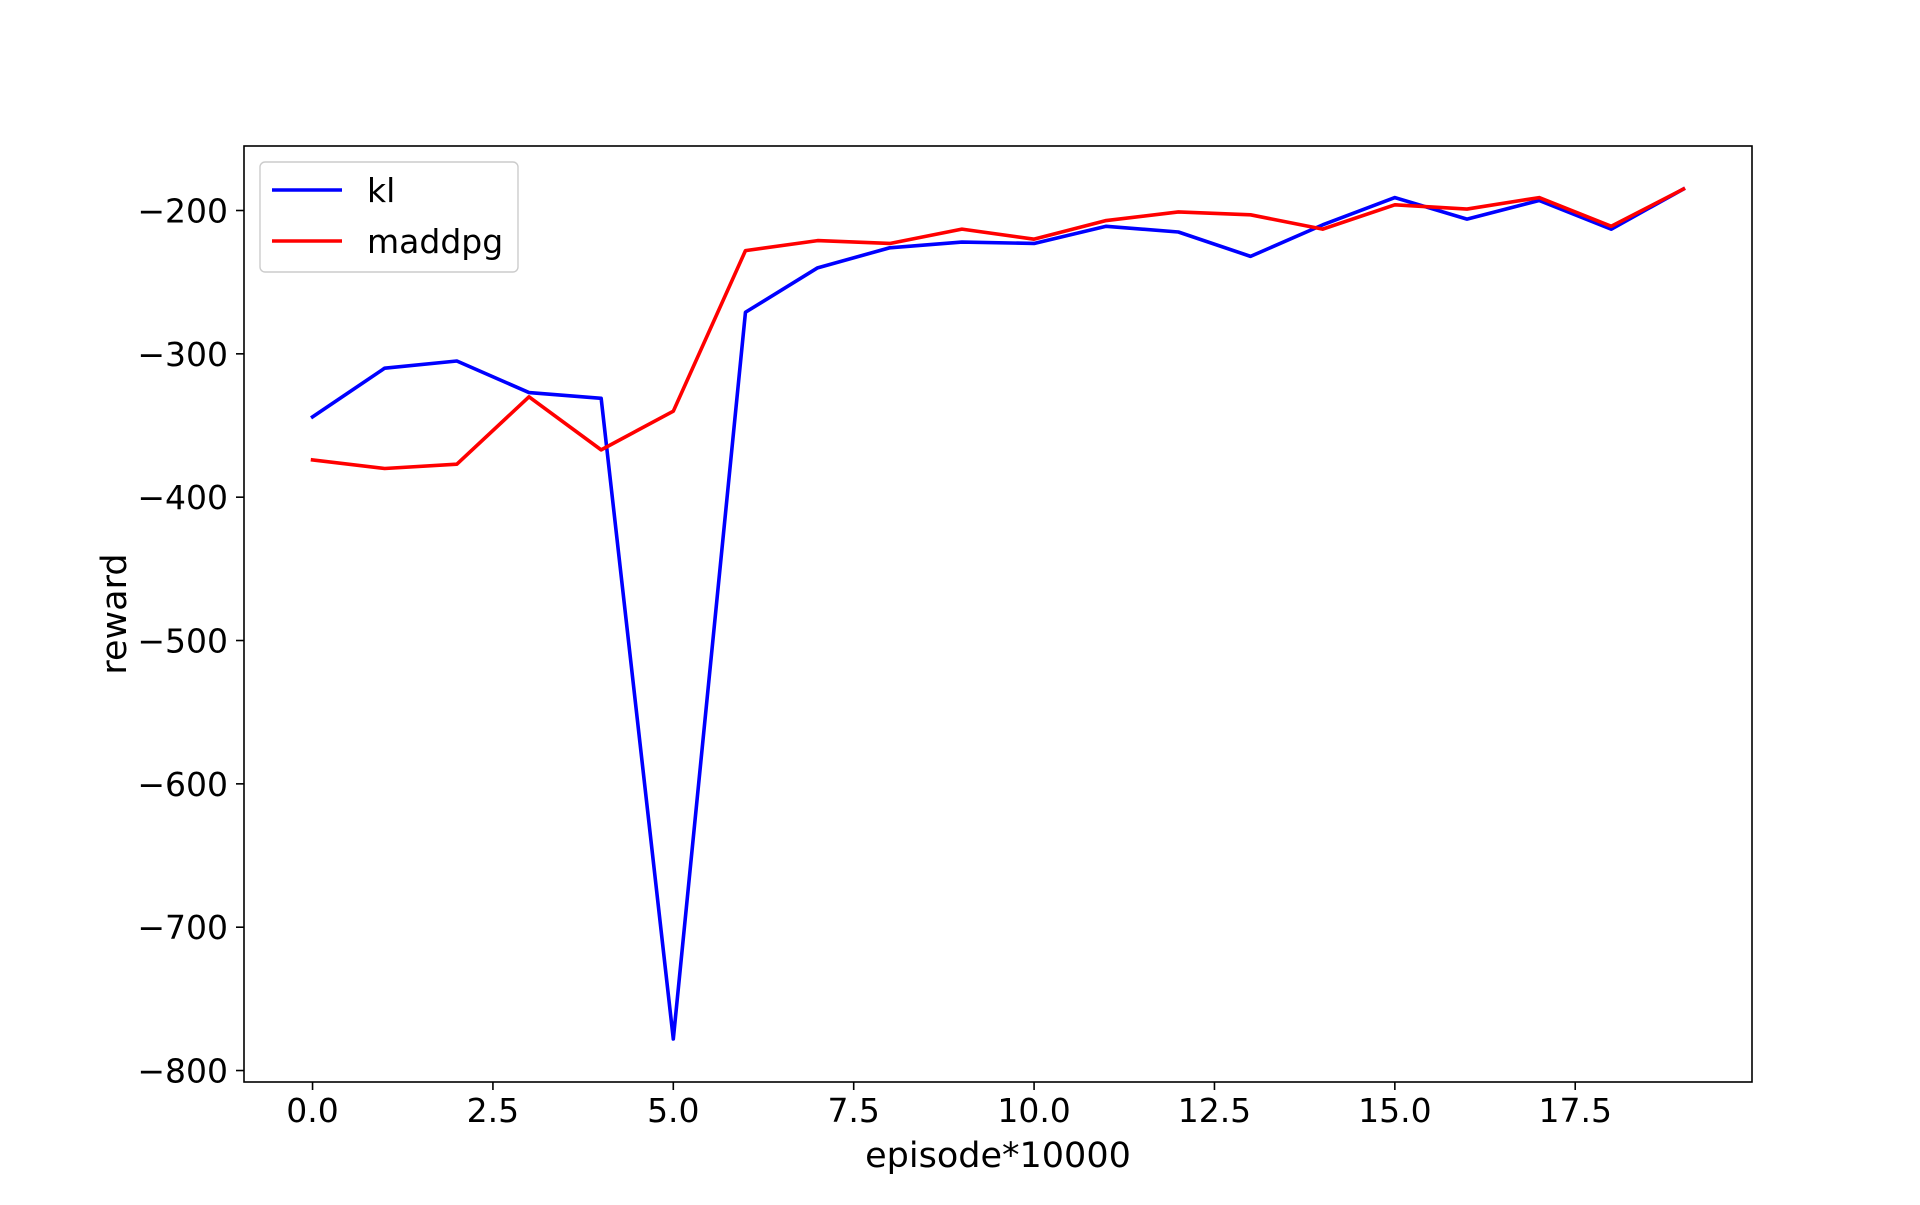 The width and height of the screenshot is (1920, 1205). I want to click on x-tick-label: 12.5, so click(1214, 1110).